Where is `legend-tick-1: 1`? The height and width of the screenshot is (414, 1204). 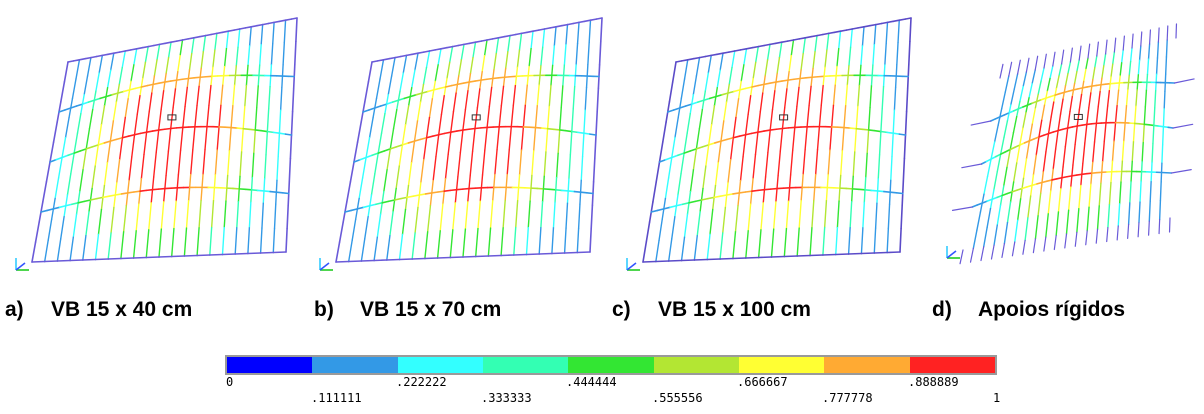 legend-tick-1: 1 is located at coordinates (996, 398).